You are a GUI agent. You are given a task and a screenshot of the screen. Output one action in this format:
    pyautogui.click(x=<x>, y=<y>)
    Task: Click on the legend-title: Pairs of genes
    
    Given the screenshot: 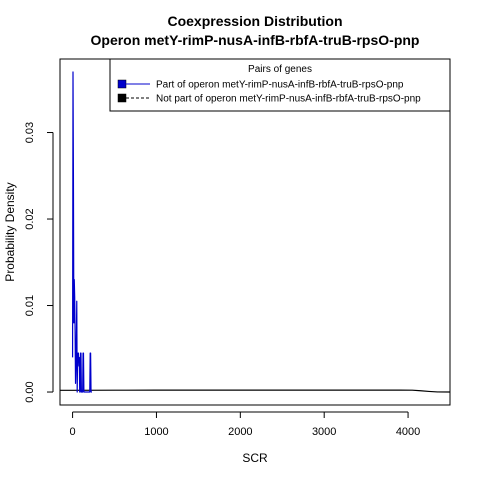 What is the action you would take?
    pyautogui.click(x=280, y=69)
    